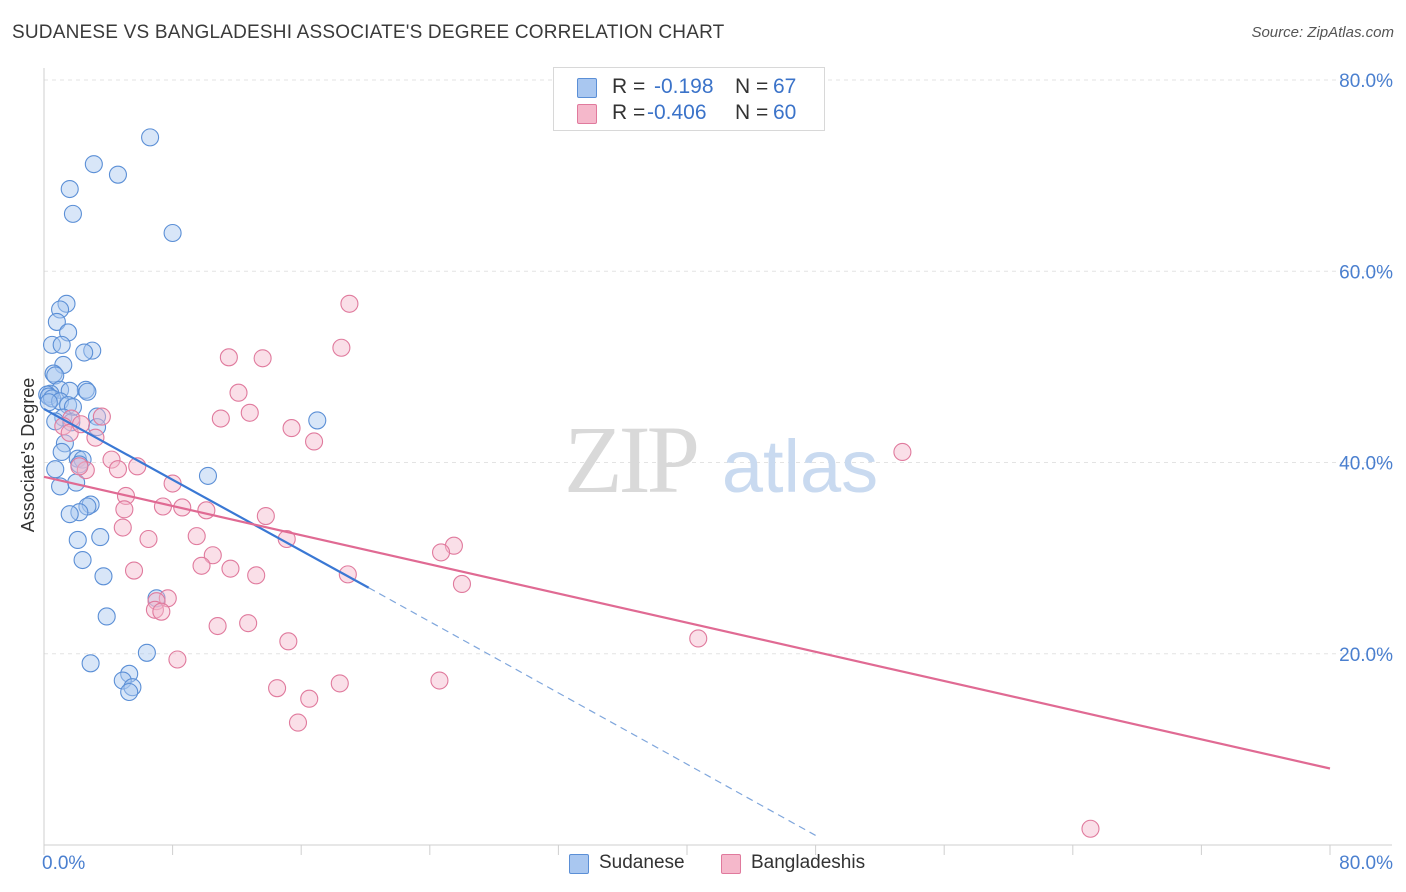 The height and width of the screenshot is (892, 1406). What do you see at coordinates (592, 711) in the screenshot?
I see `trend-extension-sudanese` at bounding box center [592, 711].